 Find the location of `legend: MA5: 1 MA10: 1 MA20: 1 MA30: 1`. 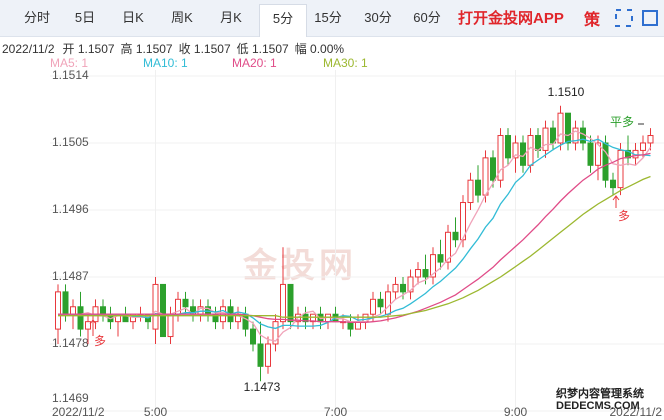

legend: MA5: 1 MA10: 1 MA20: 1 MA30: 1 is located at coordinates (332, 63).